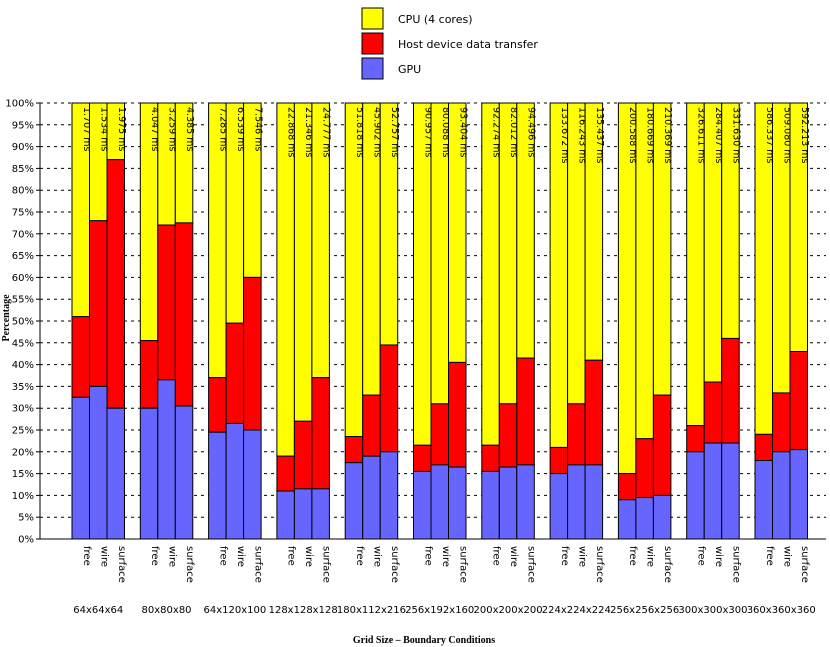 The height and width of the screenshot is (647, 830). Describe the element at coordinates (427, 132) in the screenshot. I see `bar-time-label: 90.957 ms` at that location.